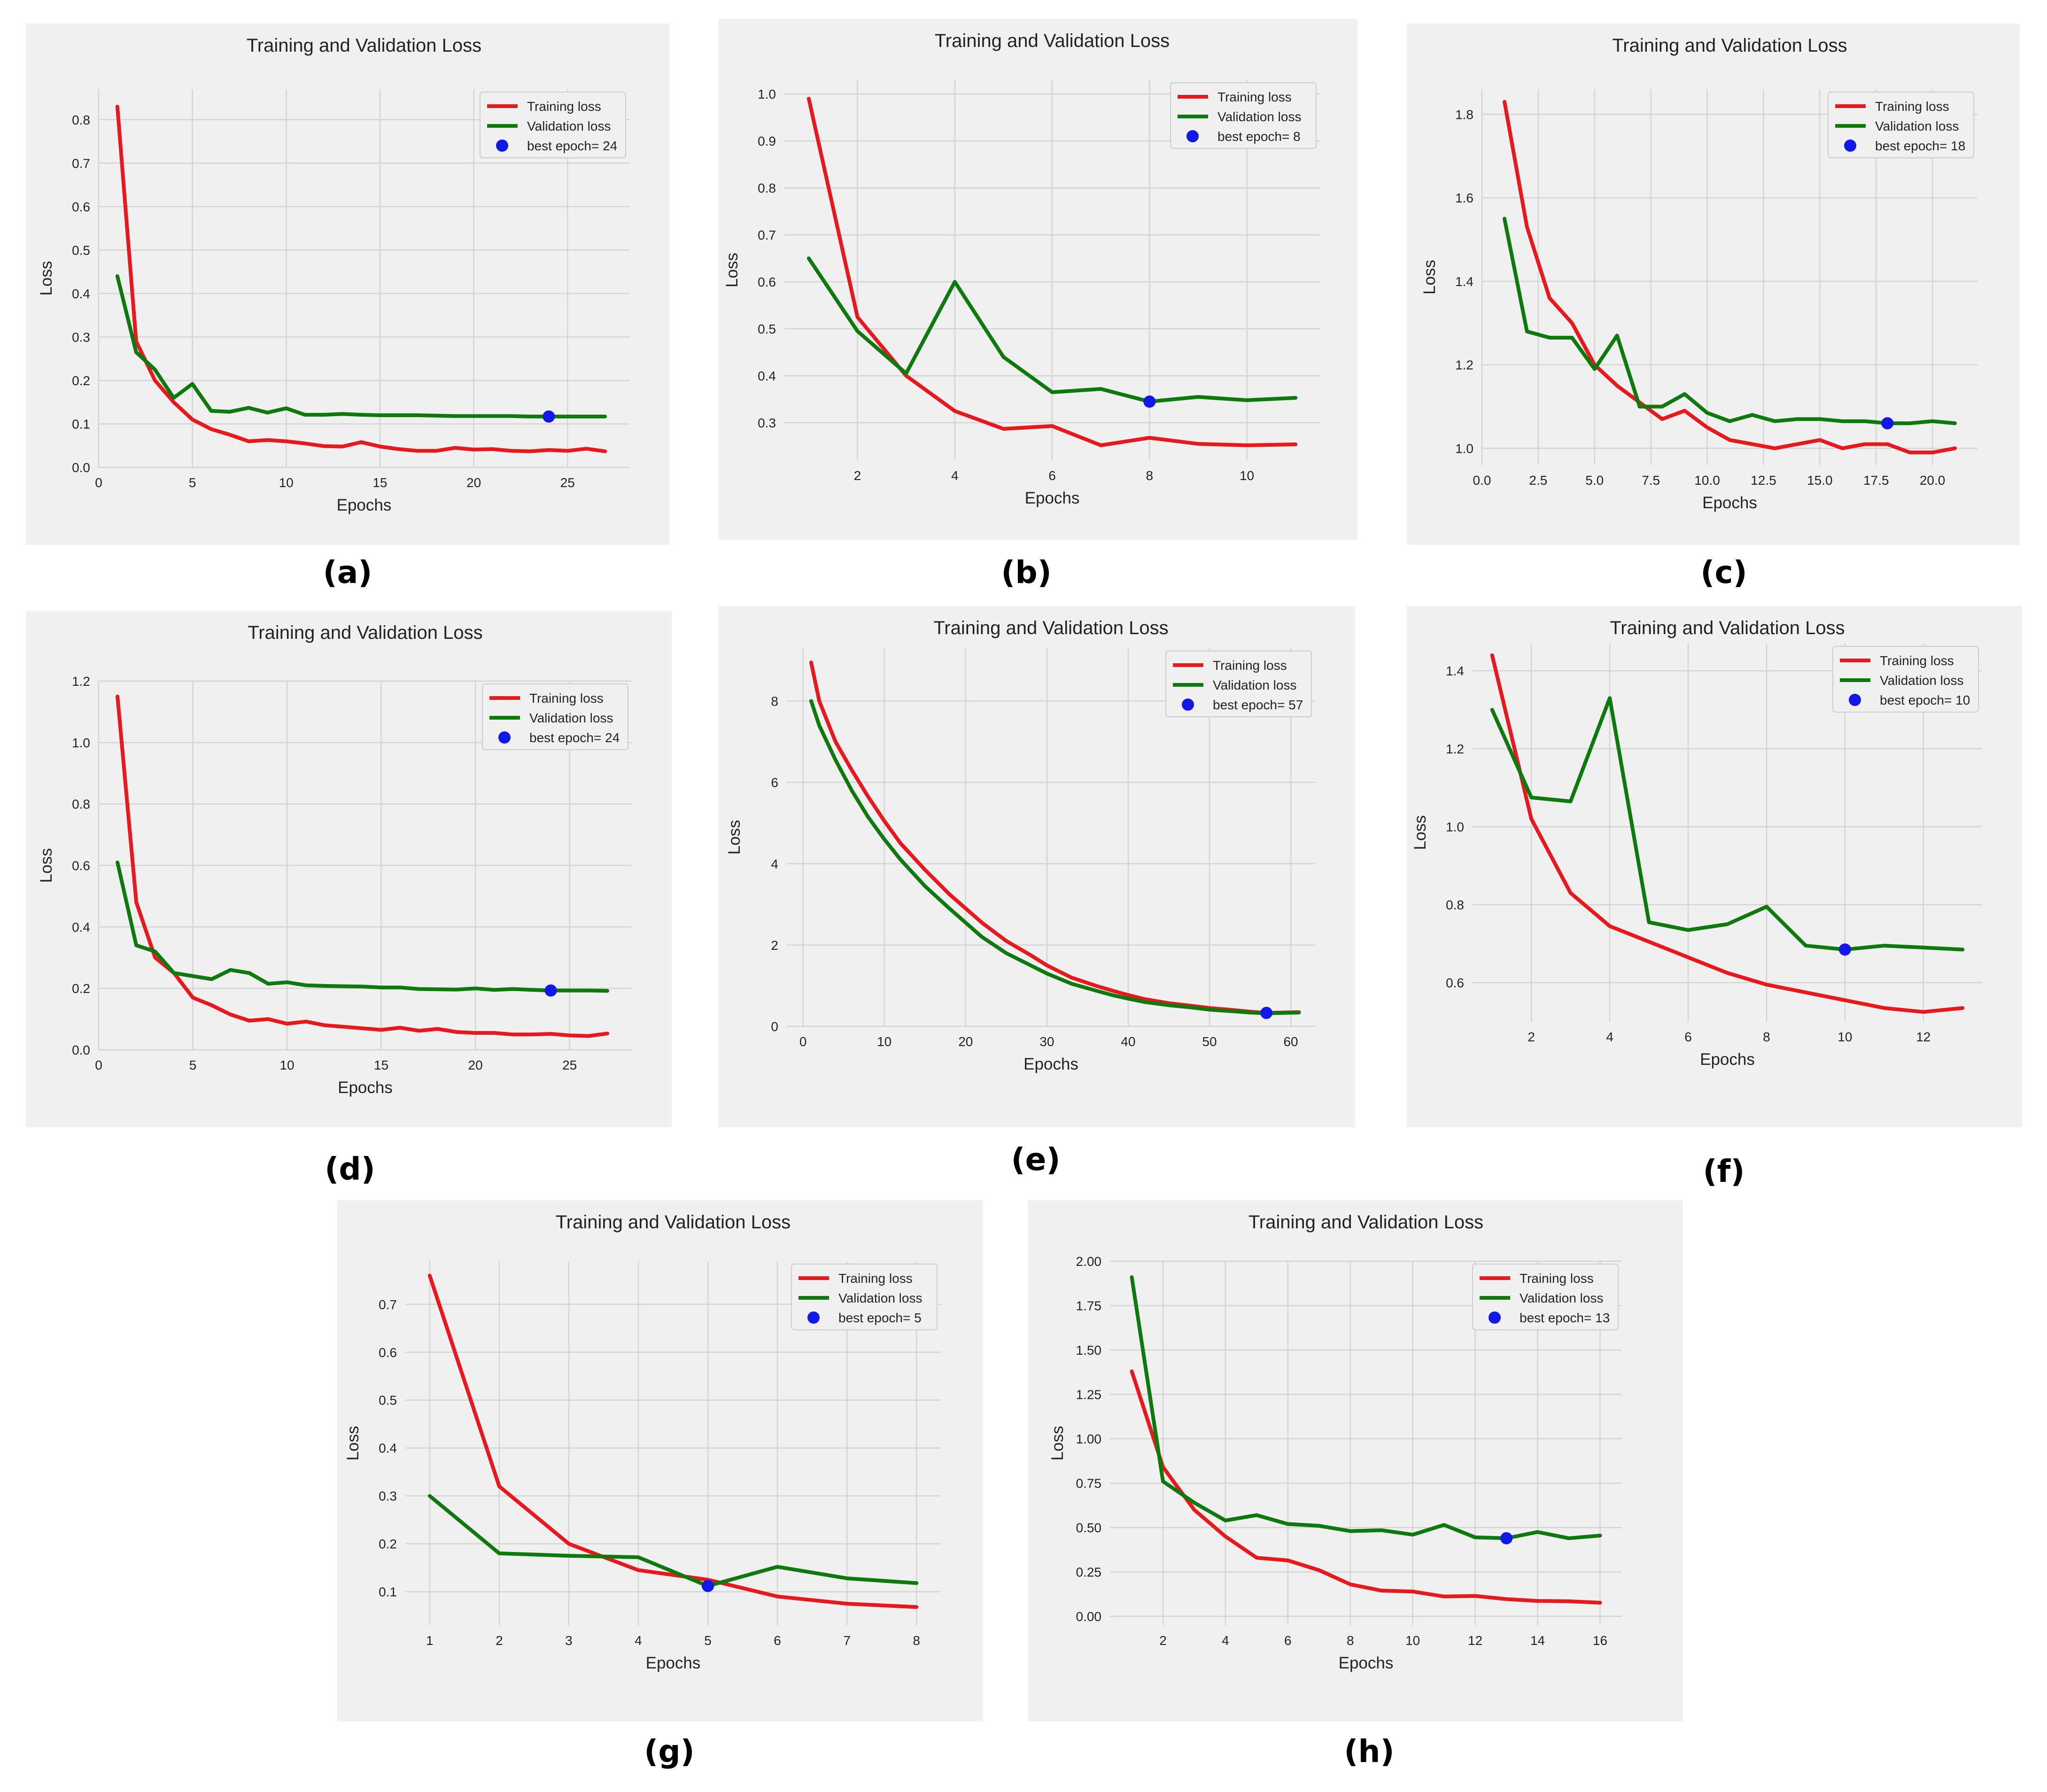 This screenshot has height=1792, width=2047. Describe the element at coordinates (775, 701) in the screenshot. I see `y-tick-label: 8` at that location.